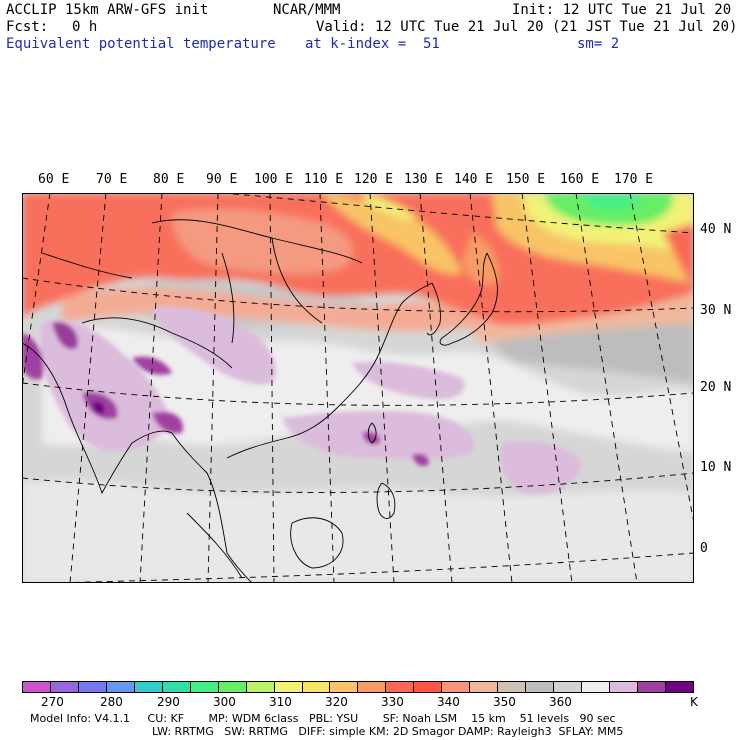  Describe the element at coordinates (27, 27) in the screenshot. I see `forecast-label: Fcst:` at that location.